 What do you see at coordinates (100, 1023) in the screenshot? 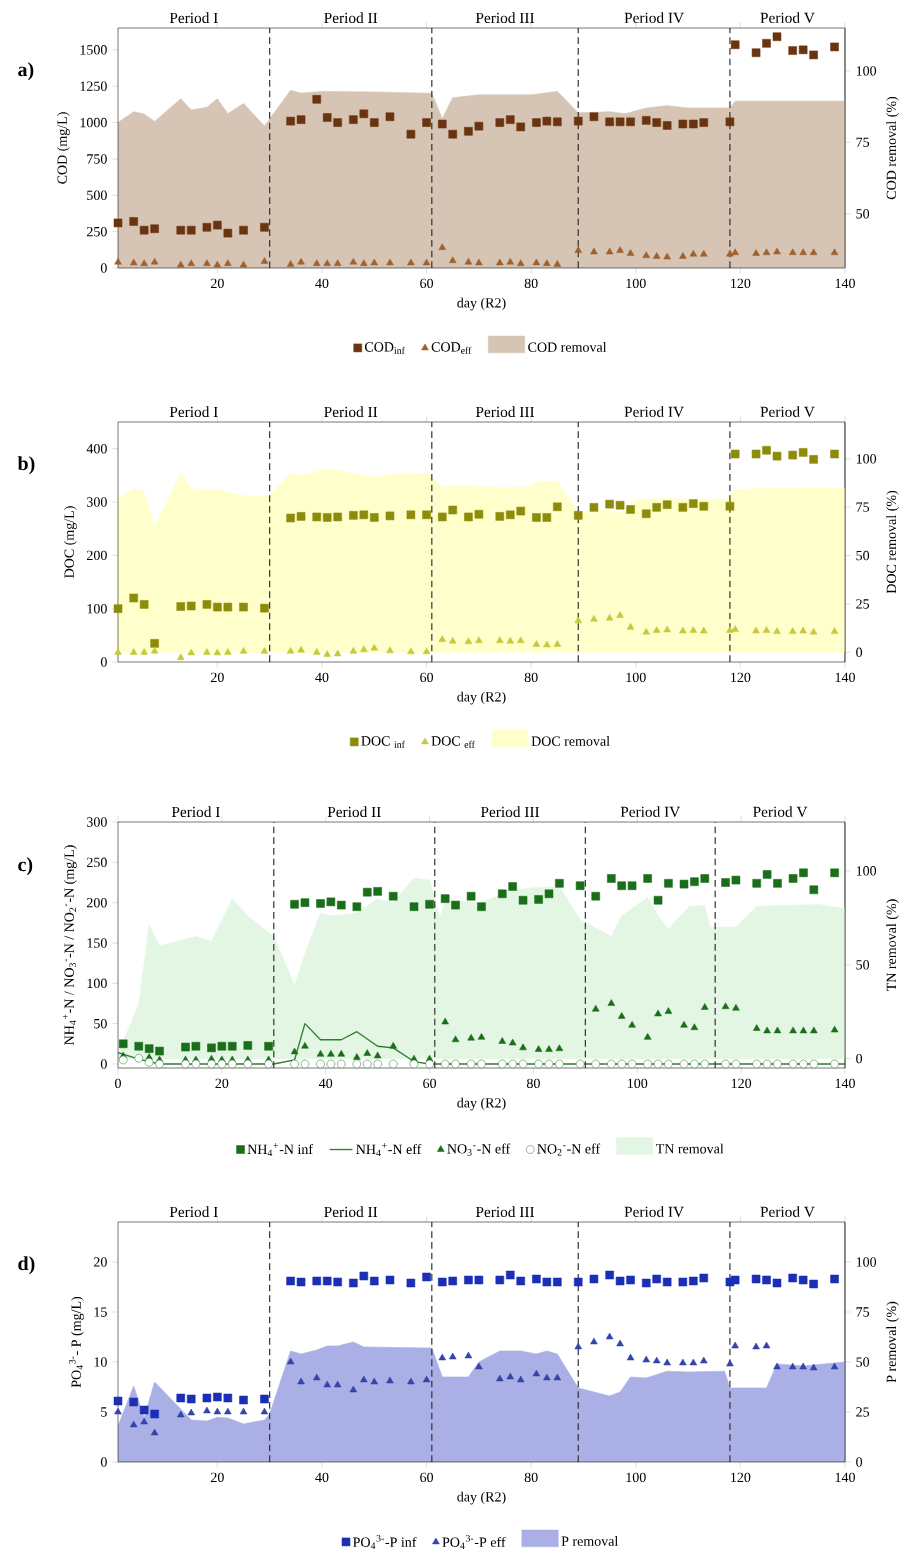
I see `y-tick-label: 50` at bounding box center [100, 1023].